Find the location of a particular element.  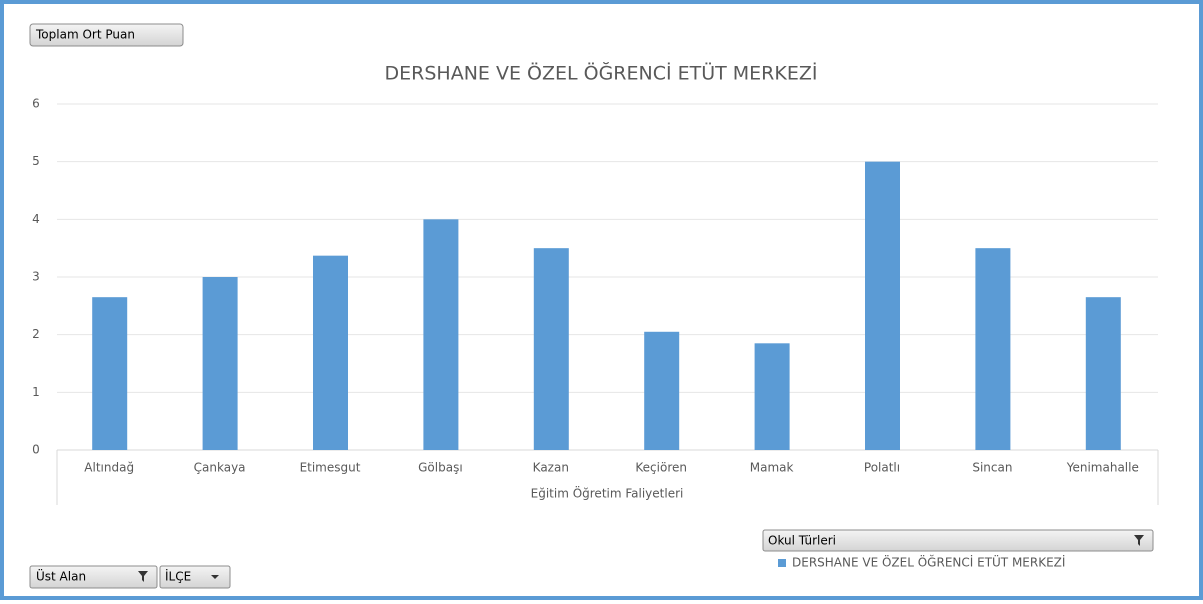

x-tick-label: Polatlı is located at coordinates (882, 468).